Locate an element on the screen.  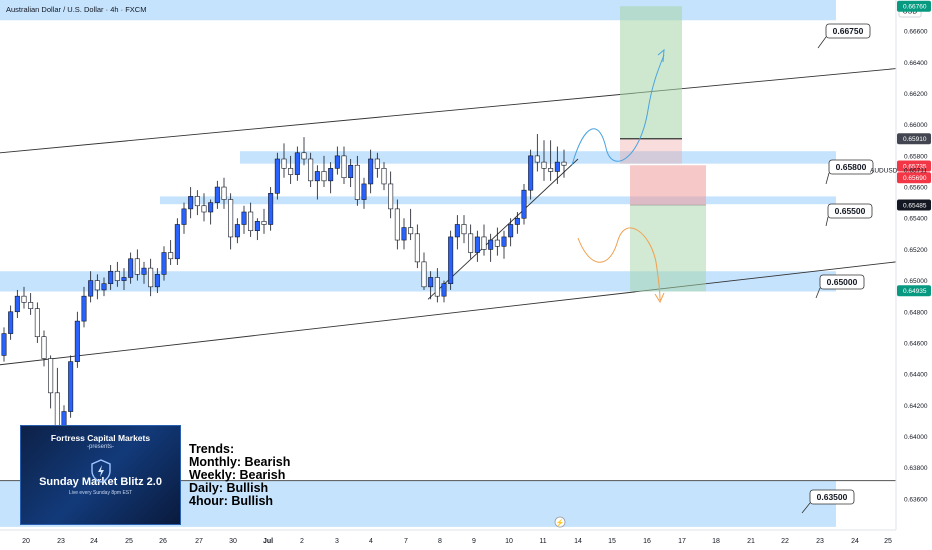
y-tick-label: 0.64800 is located at coordinates (916, 312).